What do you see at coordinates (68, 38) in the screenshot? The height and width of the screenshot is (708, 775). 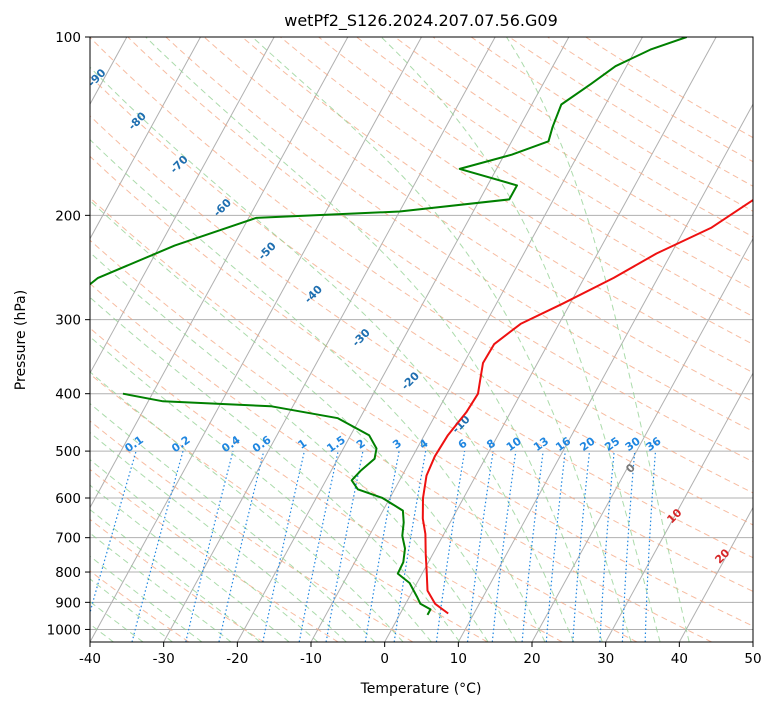 I see `y-tick-label: 100` at bounding box center [68, 38].